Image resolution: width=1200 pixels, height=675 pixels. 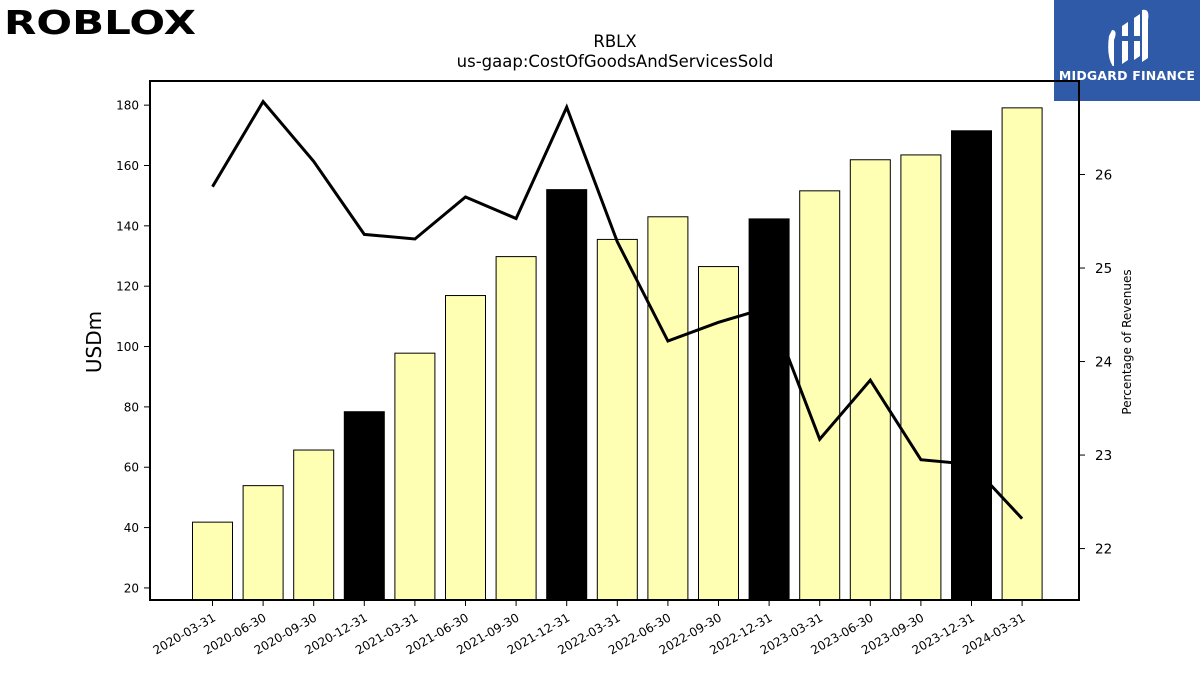 What do you see at coordinates (127, 166) in the screenshot?
I see `y-tick-label: 160` at bounding box center [127, 166].